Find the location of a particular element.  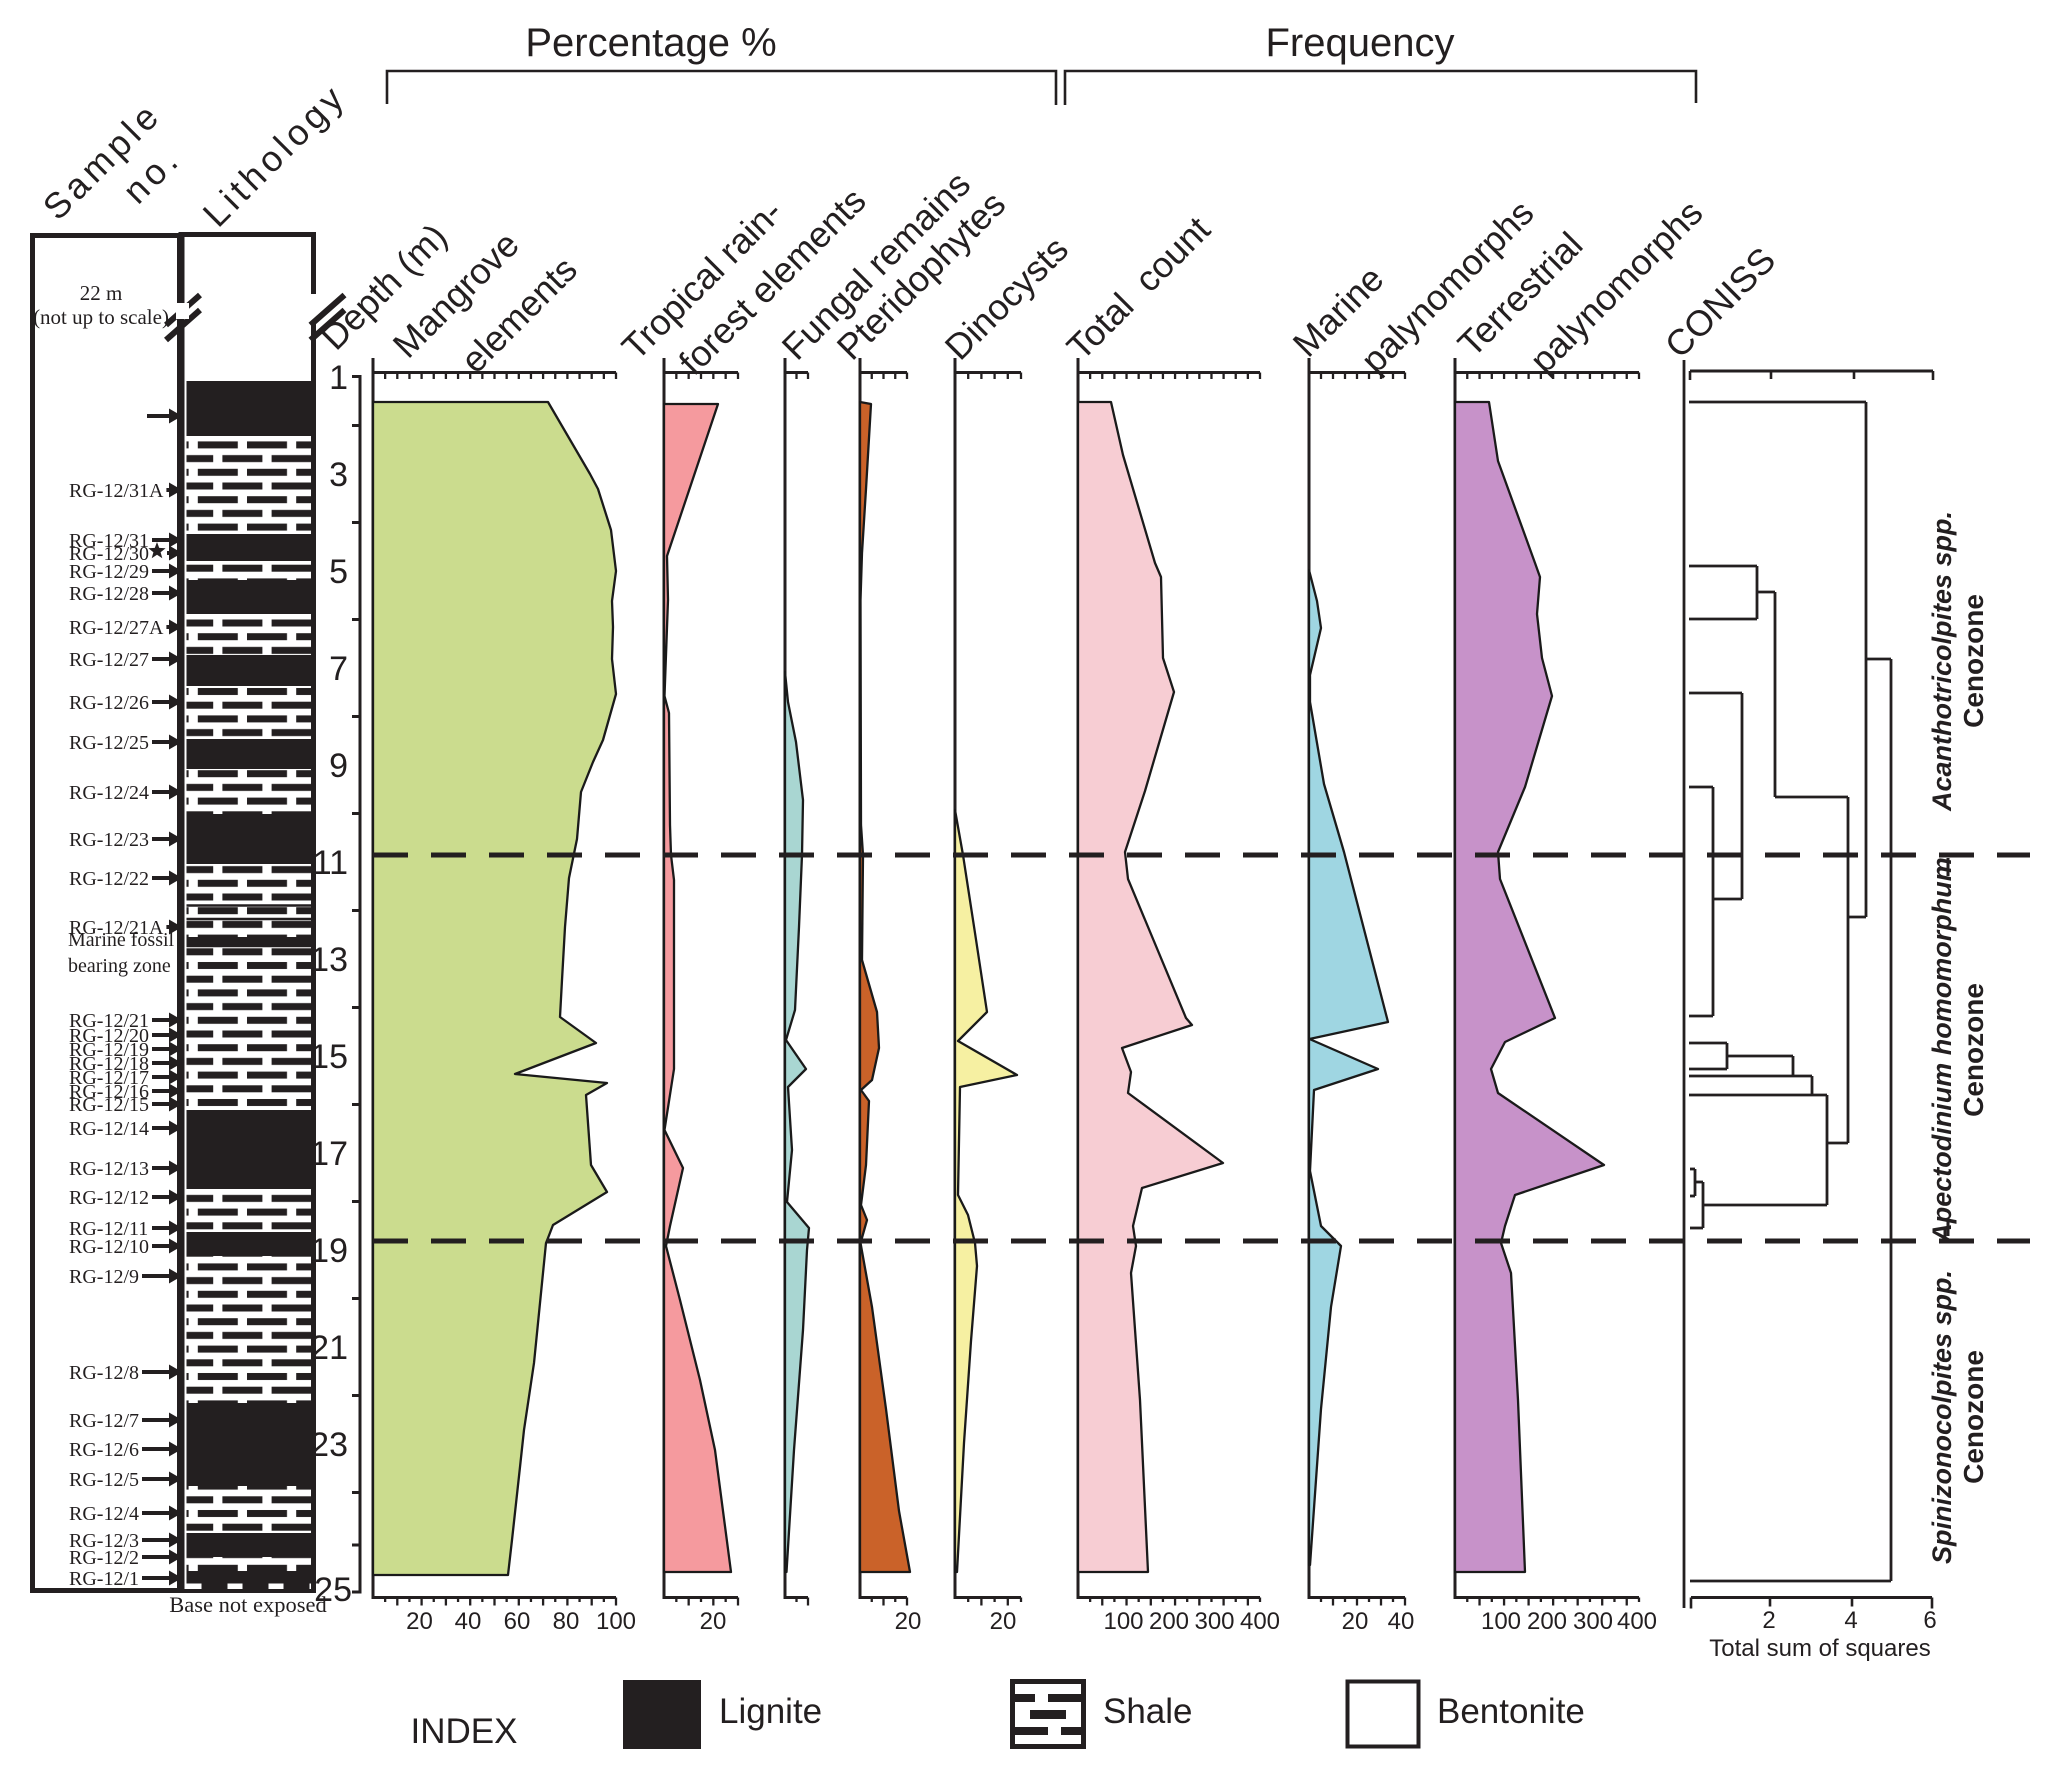

svg-text: 17 is located at coordinates (329, 1154).